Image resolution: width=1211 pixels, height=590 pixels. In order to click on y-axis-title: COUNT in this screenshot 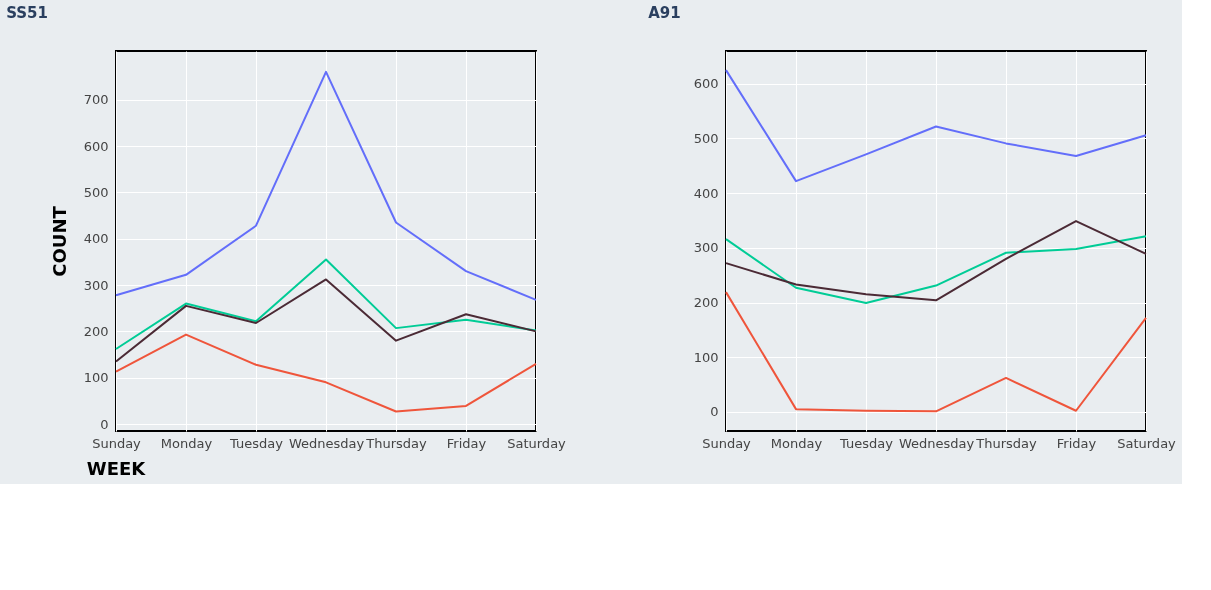, I will do `click(59, 241)`.